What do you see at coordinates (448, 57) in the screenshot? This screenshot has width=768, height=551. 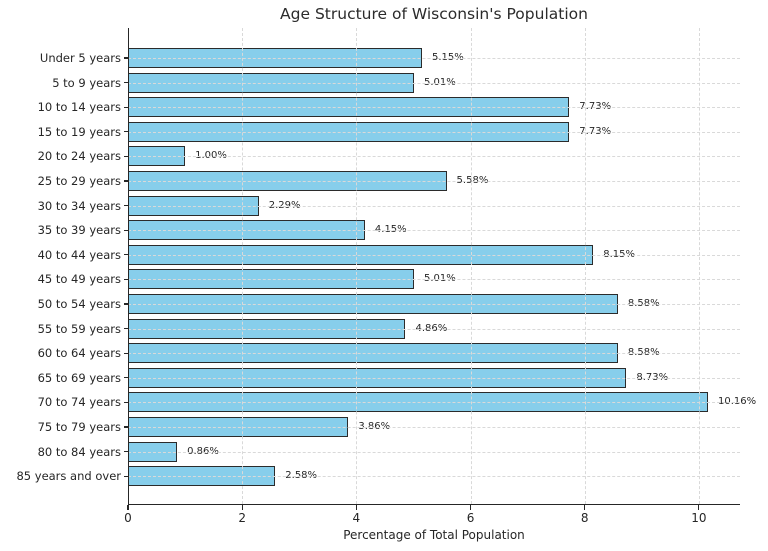 I see `bar-value-label: 5.15%` at bounding box center [448, 57].